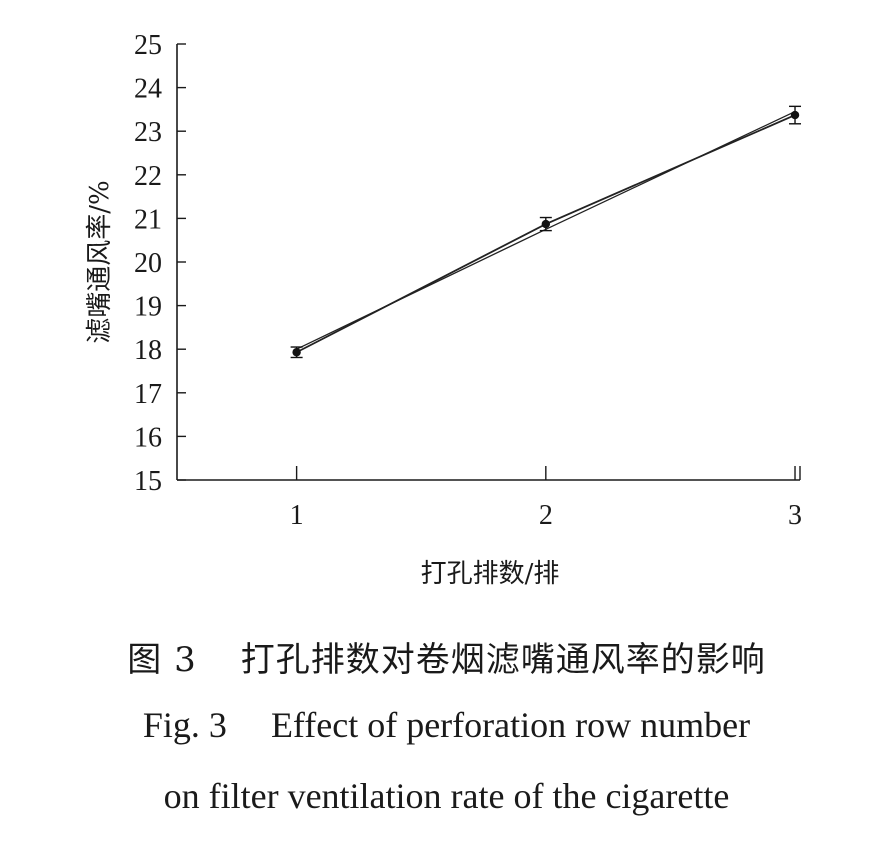 The image size is (893, 864). Describe the element at coordinates (795, 515) in the screenshot. I see `x-tick-label: 3` at that location.